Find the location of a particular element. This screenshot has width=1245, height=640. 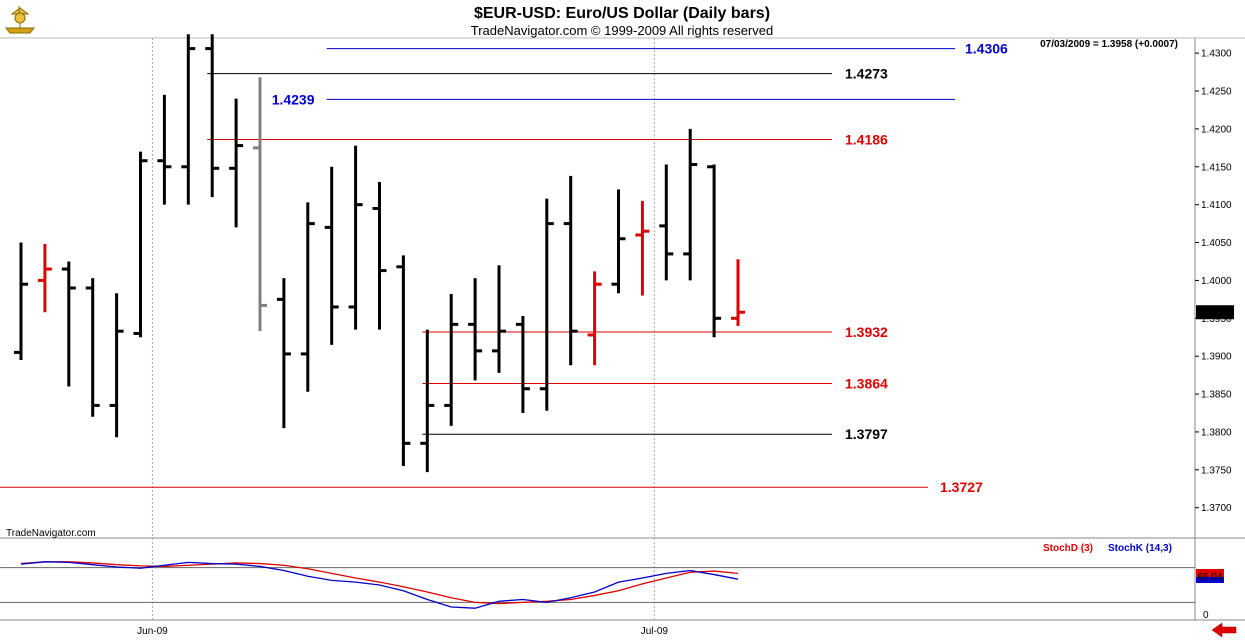

y-tick-label: 1.4000 is located at coordinates (1216, 281).